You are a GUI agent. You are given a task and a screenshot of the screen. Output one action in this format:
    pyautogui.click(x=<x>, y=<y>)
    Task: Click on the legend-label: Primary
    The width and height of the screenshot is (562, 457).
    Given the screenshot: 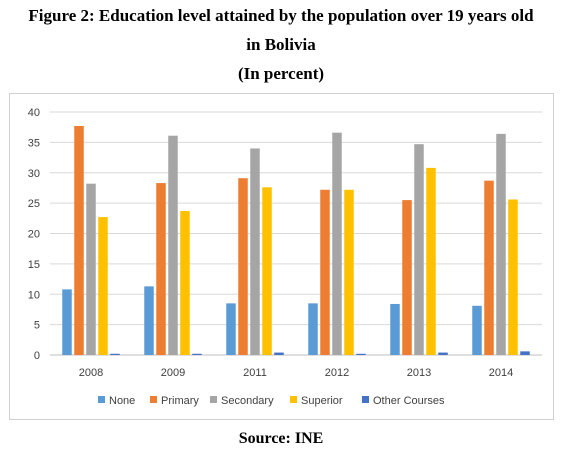 What is the action you would take?
    pyautogui.click(x=180, y=401)
    